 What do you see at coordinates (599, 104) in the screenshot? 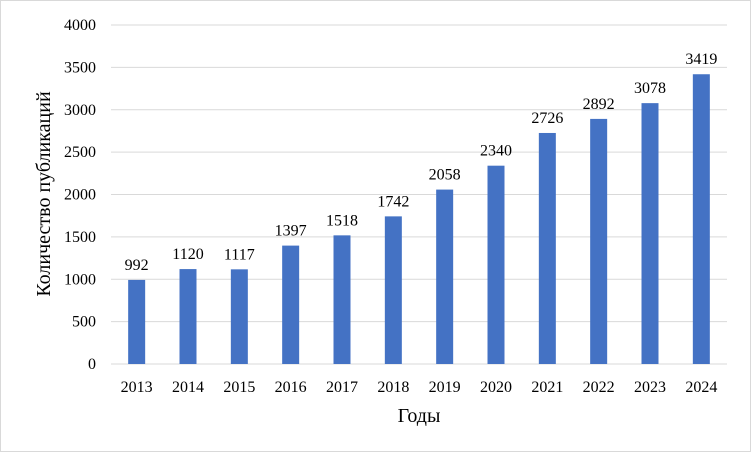
I see `data-label: 2892` at bounding box center [599, 104].